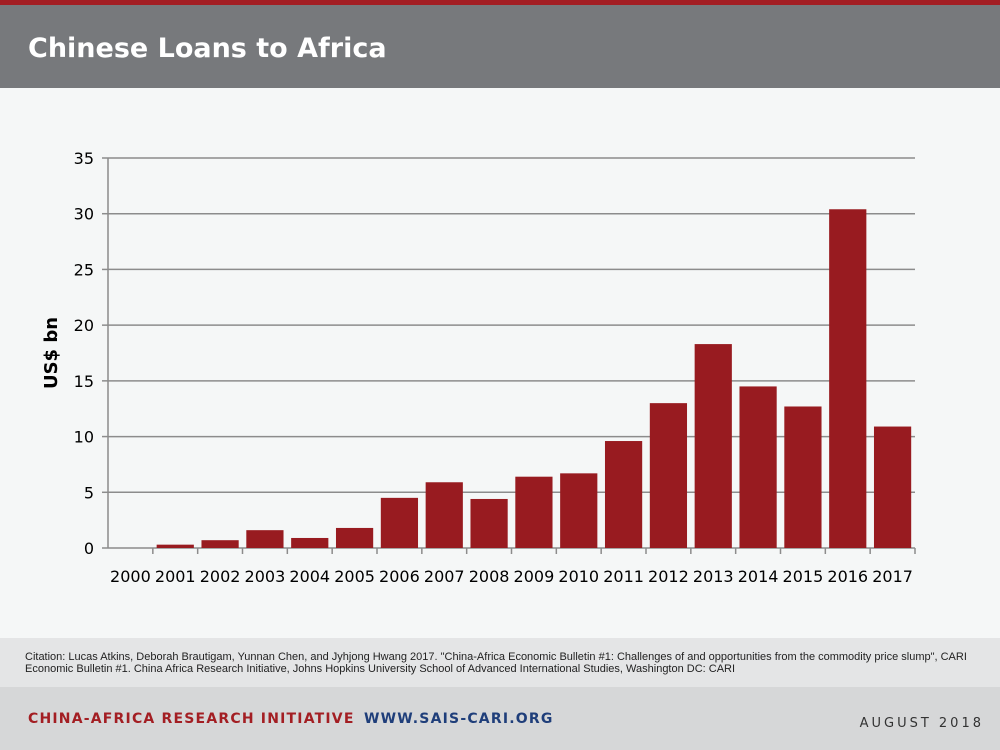  I want to click on y-tick-label: 30, so click(84, 214).